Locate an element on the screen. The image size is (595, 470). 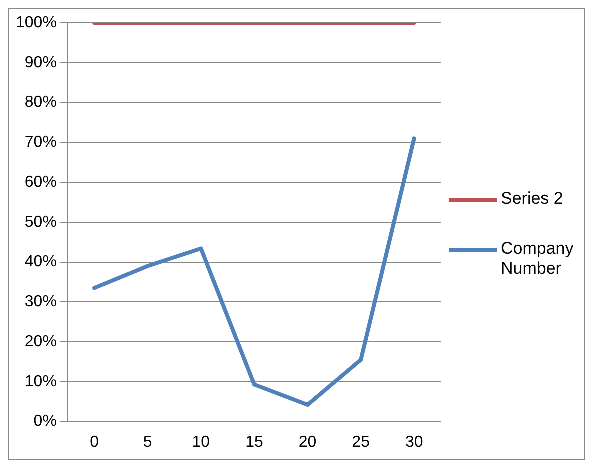
x-tick-label: 10 is located at coordinates (201, 442).